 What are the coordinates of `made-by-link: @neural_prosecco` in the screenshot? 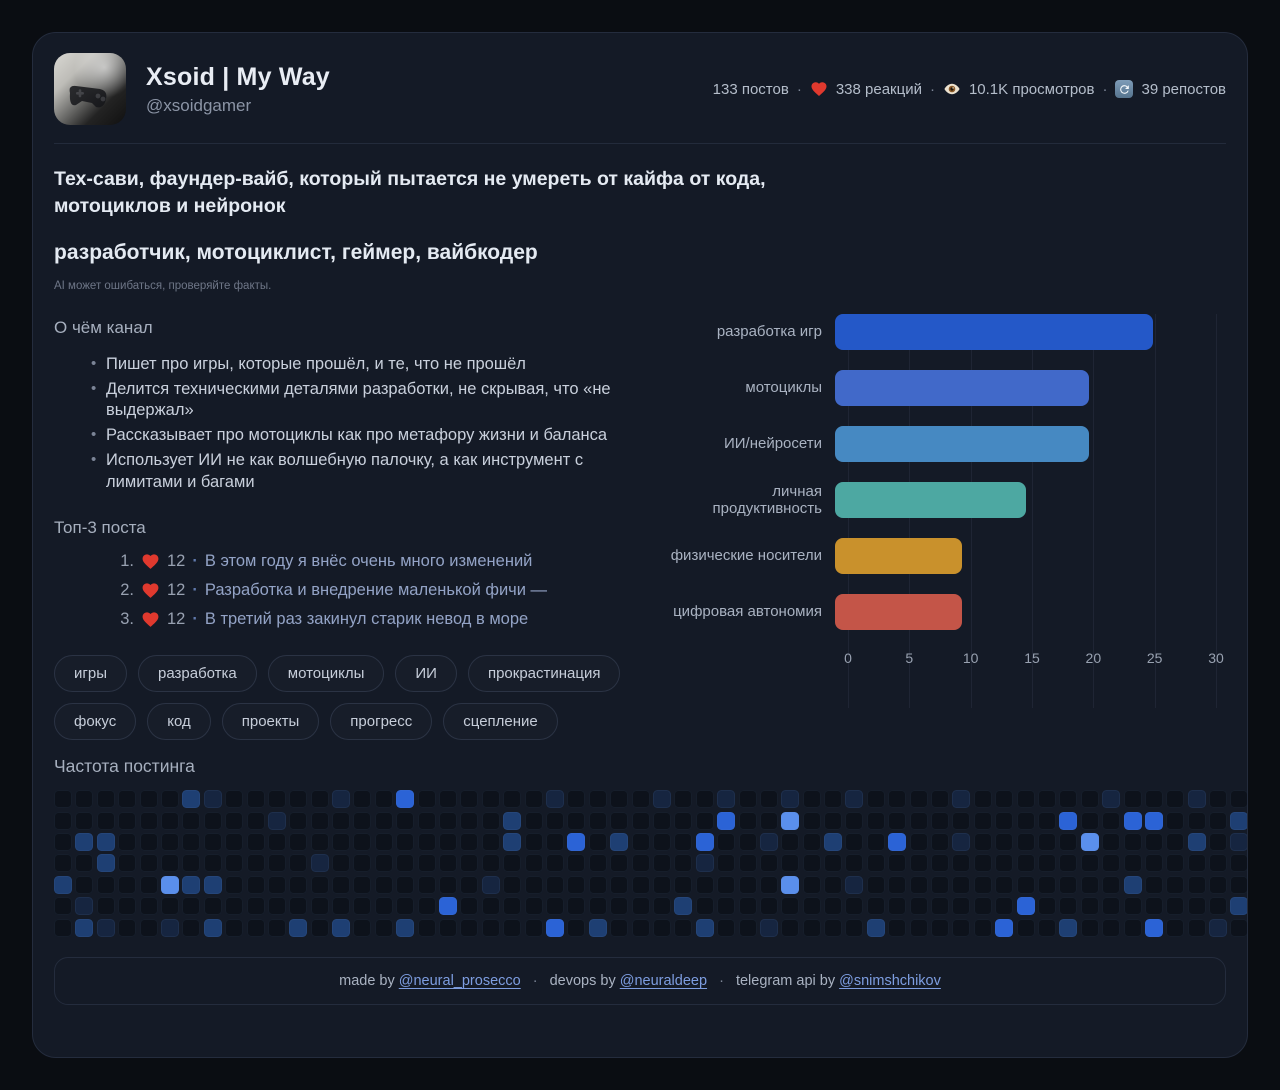 It's located at (459, 980).